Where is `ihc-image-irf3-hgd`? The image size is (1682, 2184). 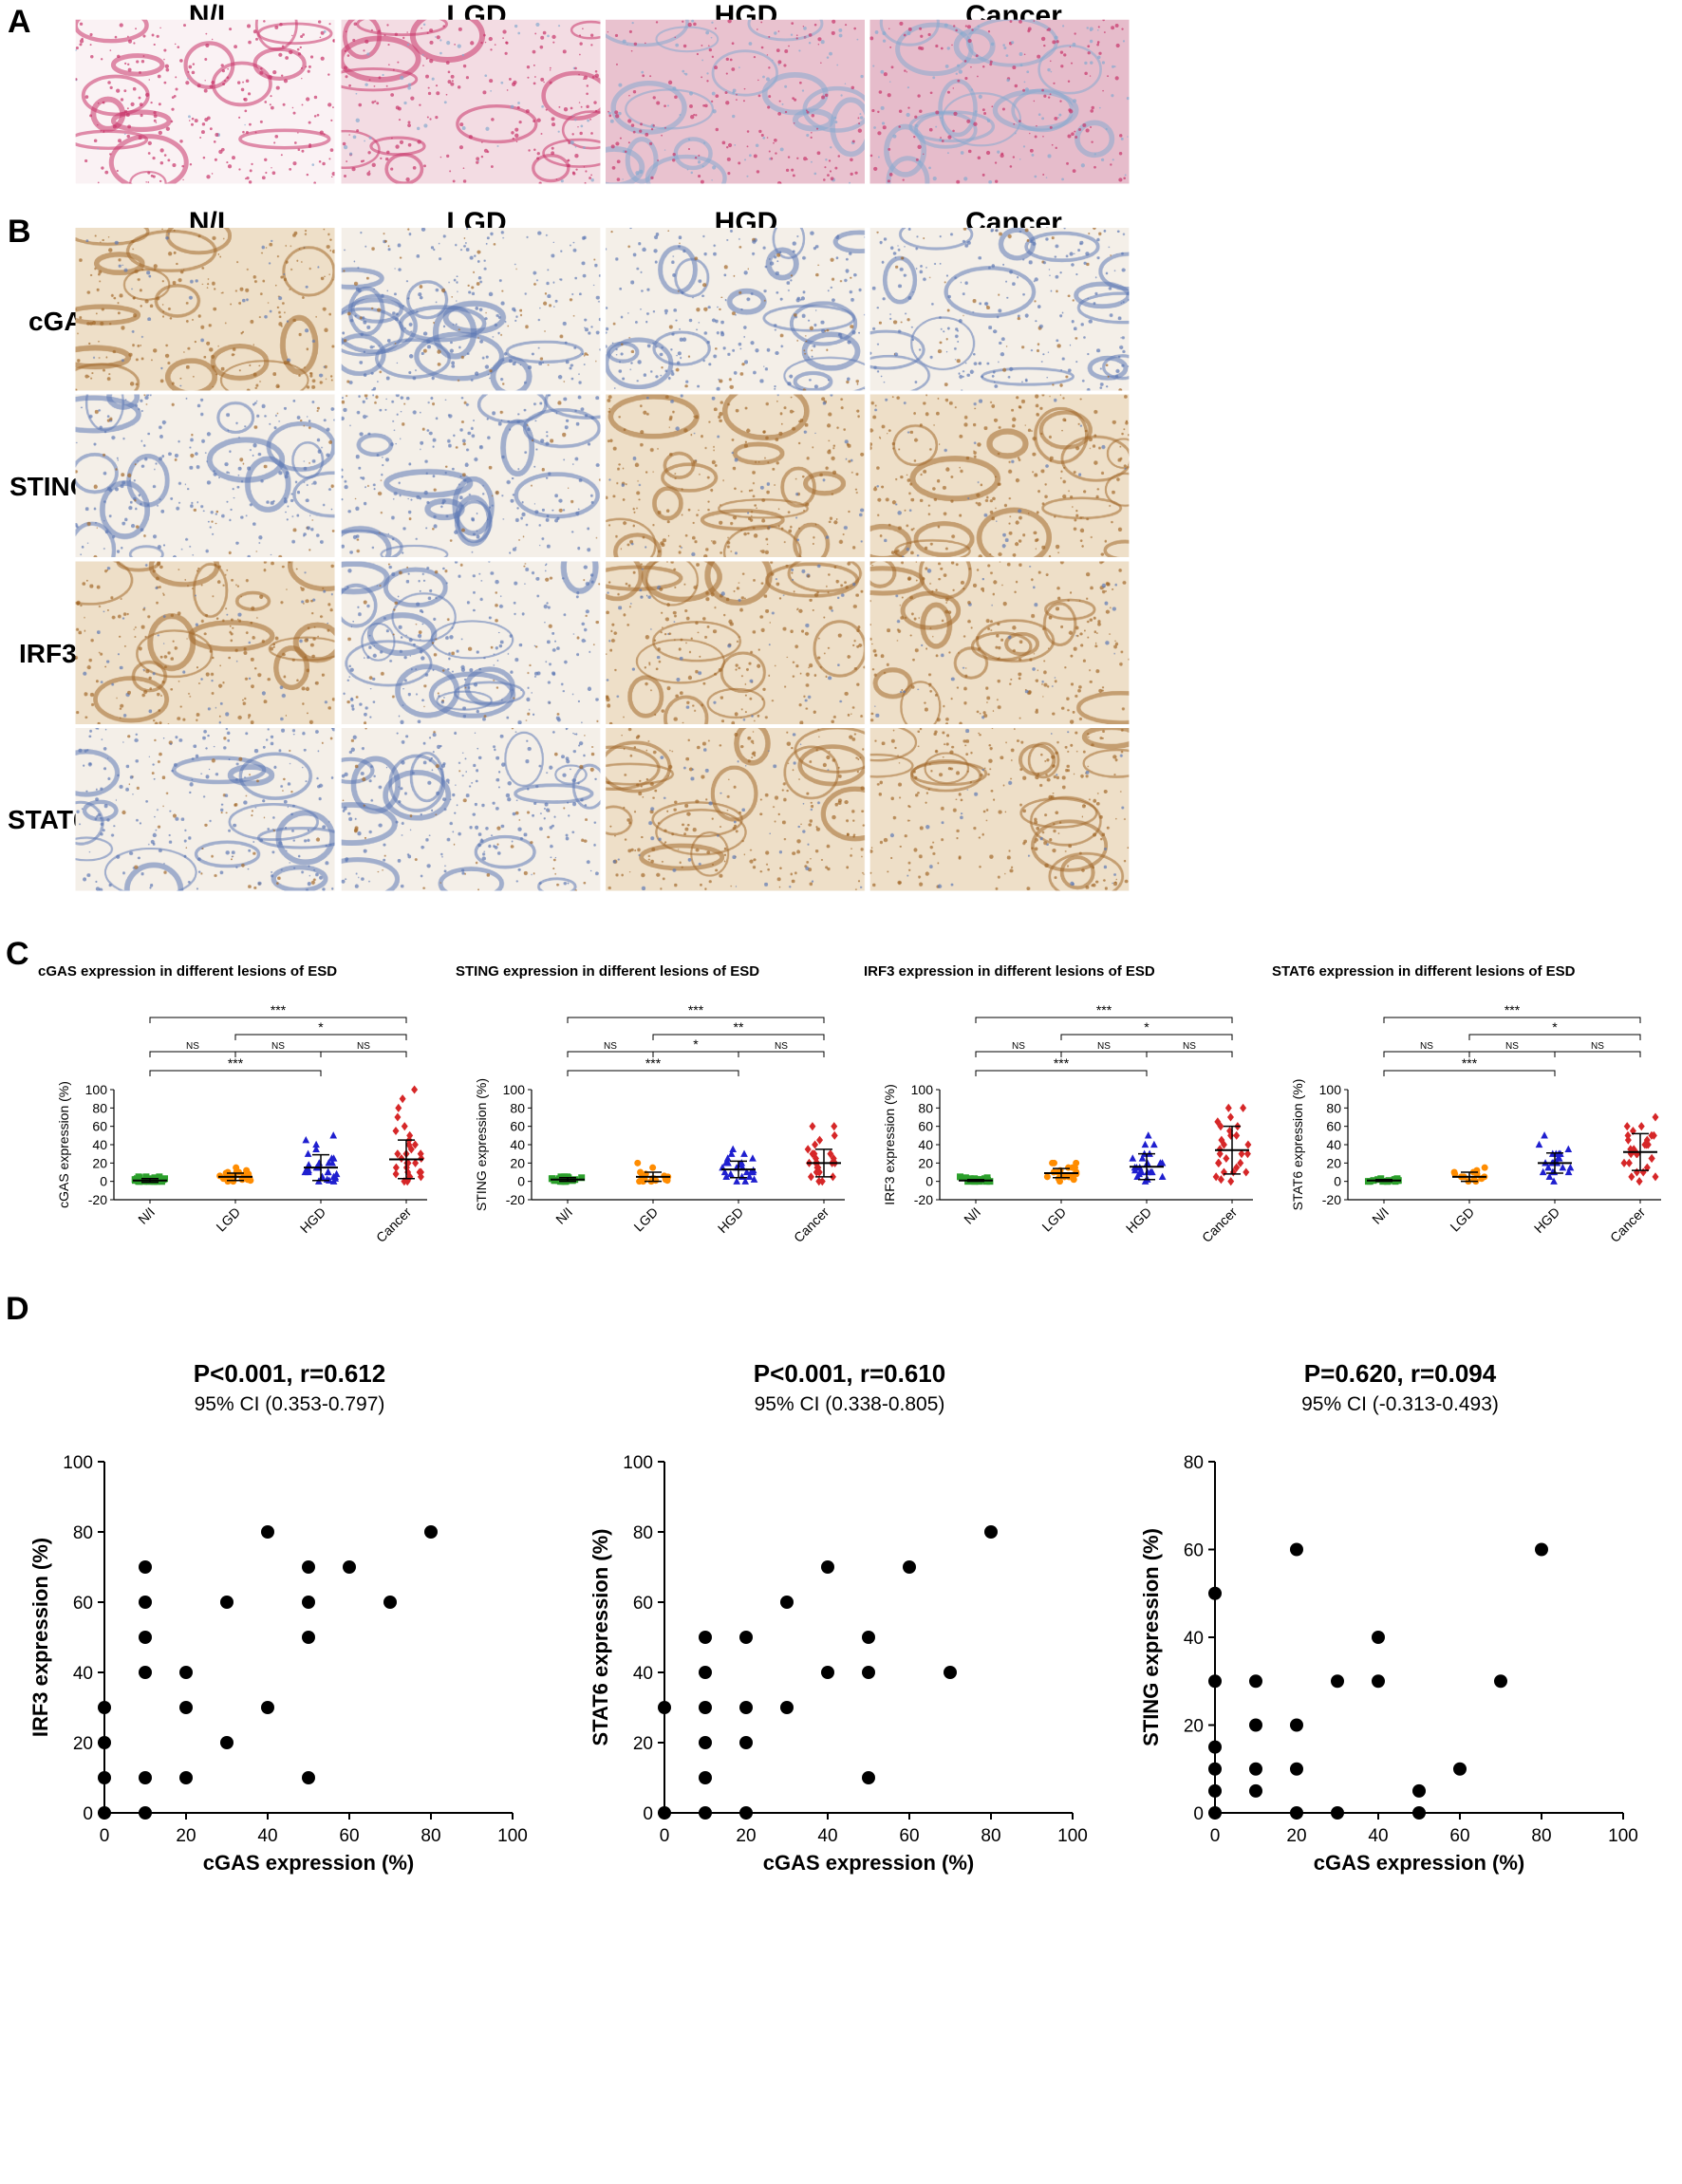 ihc-image-irf3-hgd is located at coordinates (735, 642).